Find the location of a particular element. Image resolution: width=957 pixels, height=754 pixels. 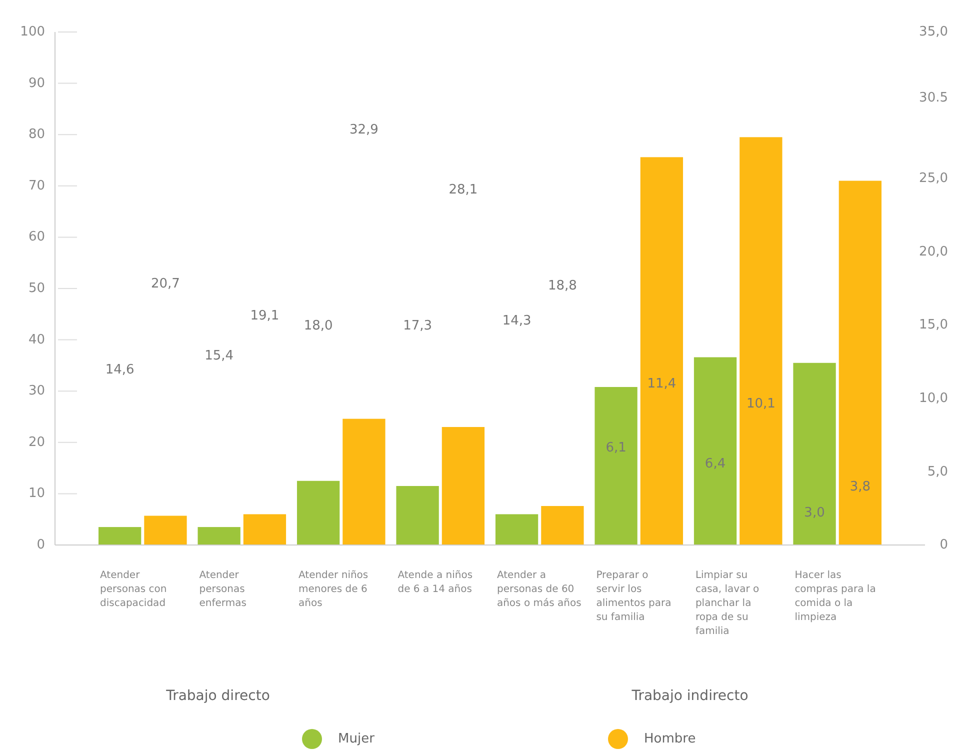

y-tick-label: 10 is located at coordinates (36, 494).